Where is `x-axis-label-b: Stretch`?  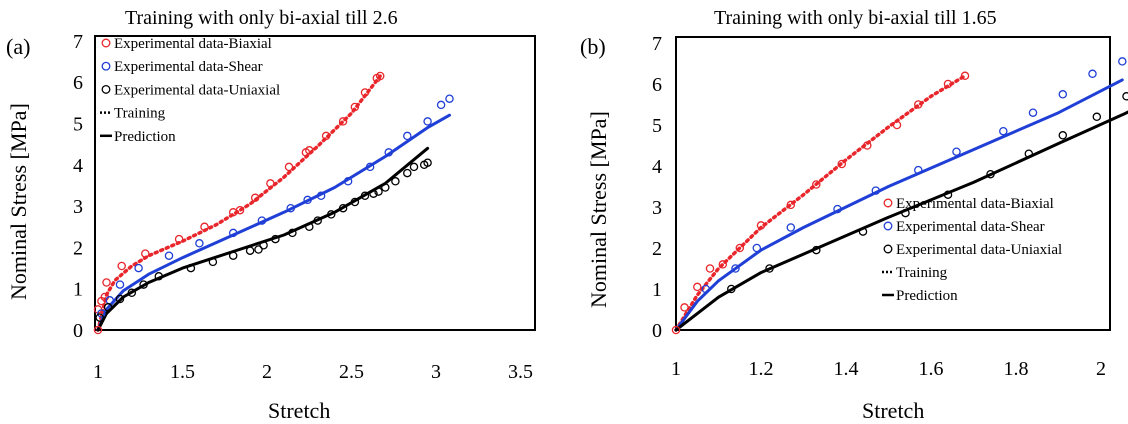
x-axis-label-b: Stretch is located at coordinates (893, 410).